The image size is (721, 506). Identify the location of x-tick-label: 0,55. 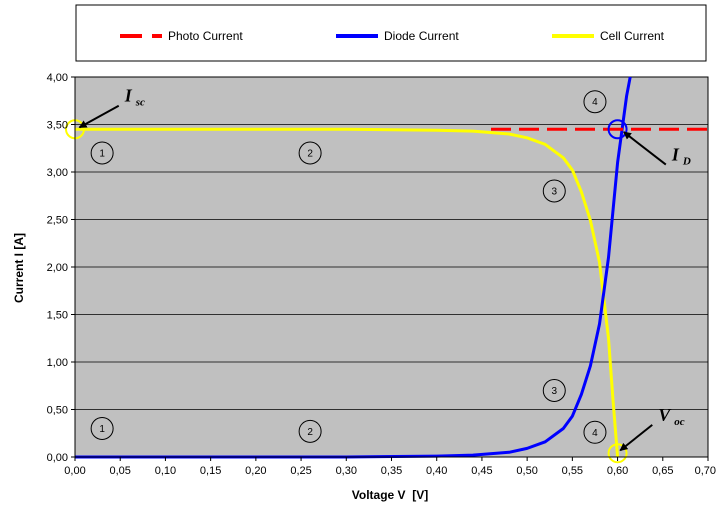
(572, 471).